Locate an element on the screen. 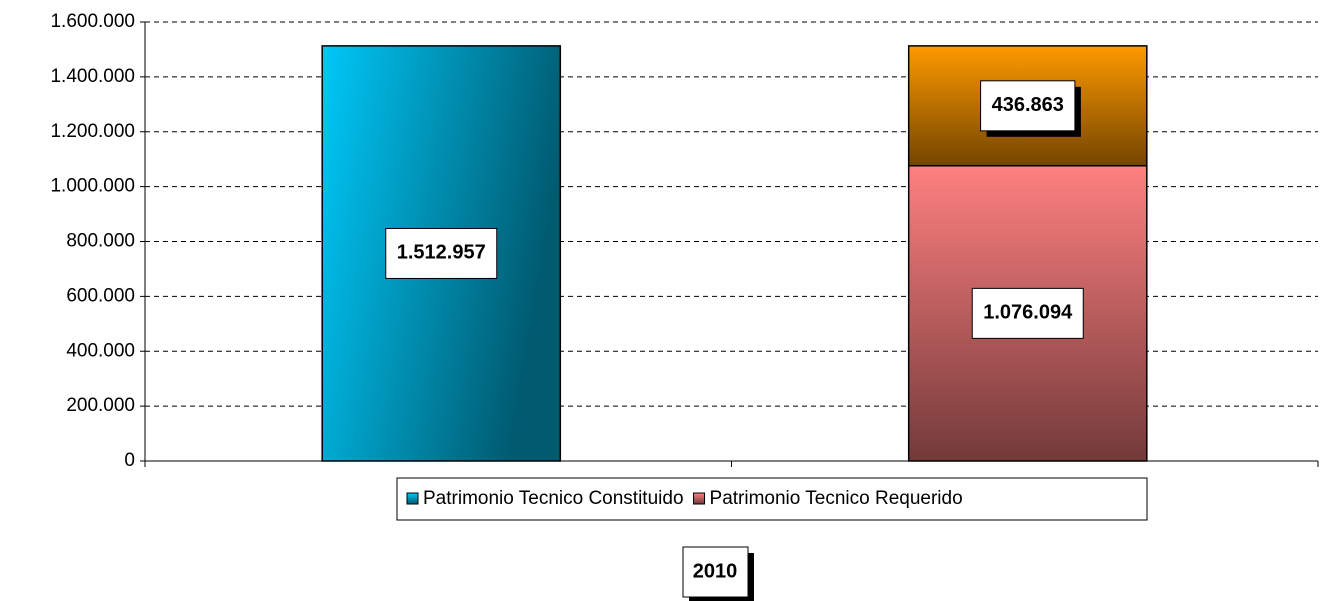  value-label: 436.863 is located at coordinates (1030, 108).